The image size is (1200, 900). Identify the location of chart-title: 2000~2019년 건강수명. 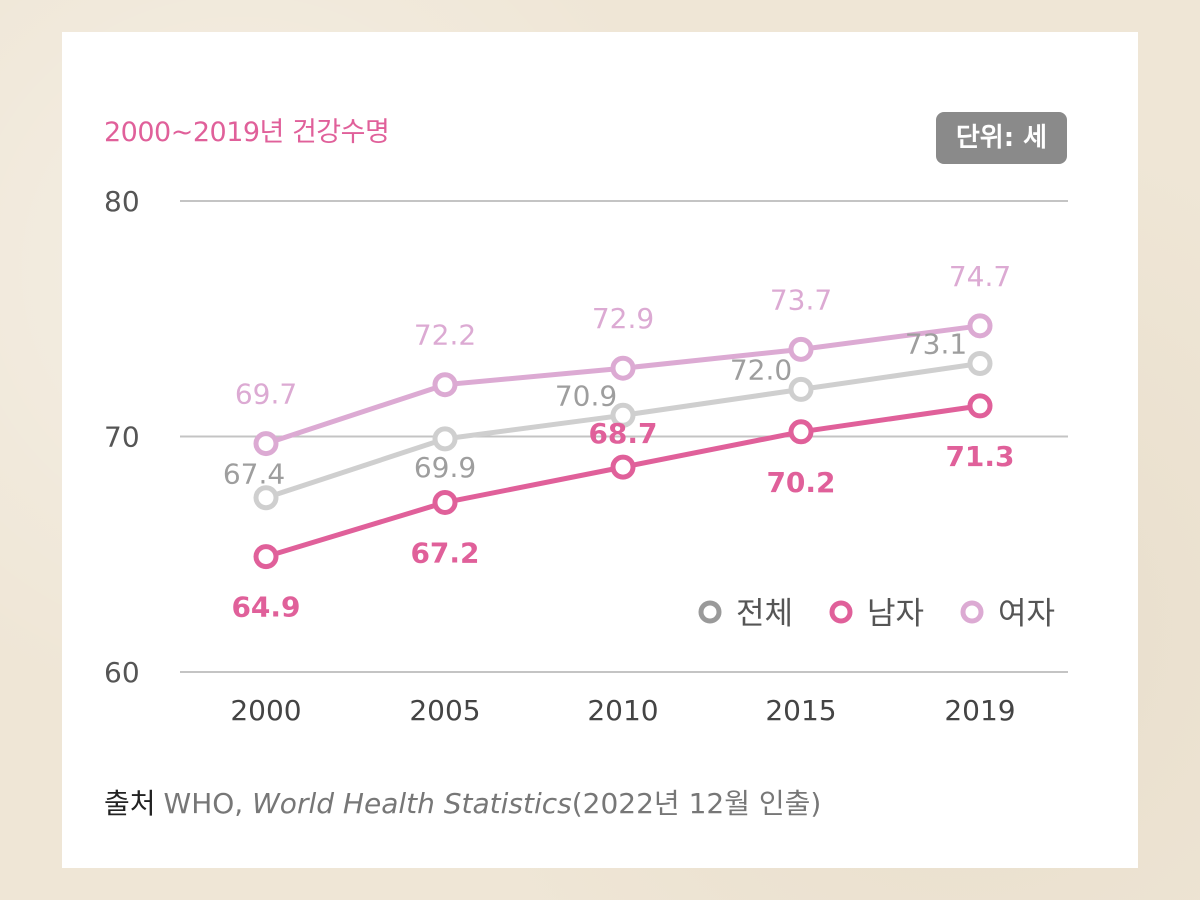
(247, 132).